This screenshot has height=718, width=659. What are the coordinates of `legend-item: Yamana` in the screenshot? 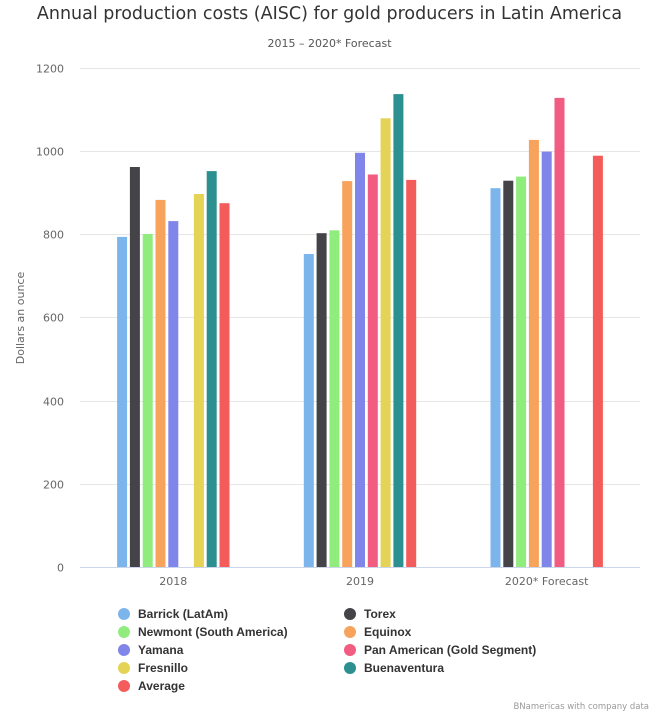 It's located at (150, 650).